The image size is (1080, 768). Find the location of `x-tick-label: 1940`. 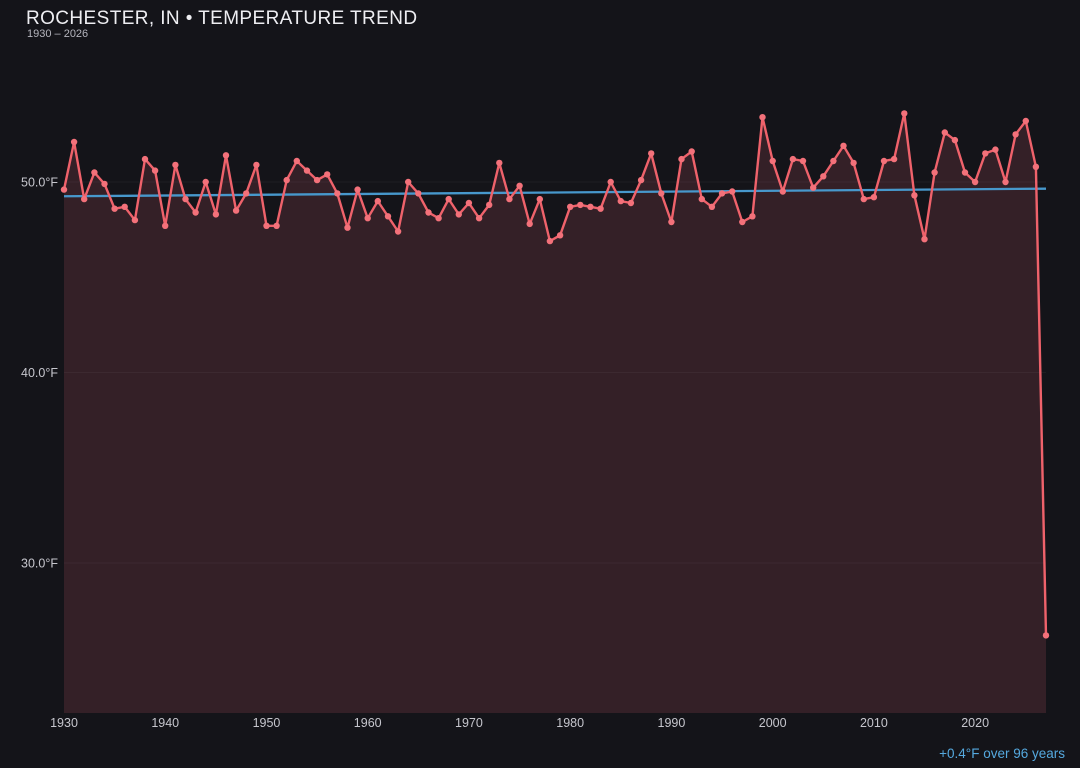

x-tick-label: 1940 is located at coordinates (165, 723).